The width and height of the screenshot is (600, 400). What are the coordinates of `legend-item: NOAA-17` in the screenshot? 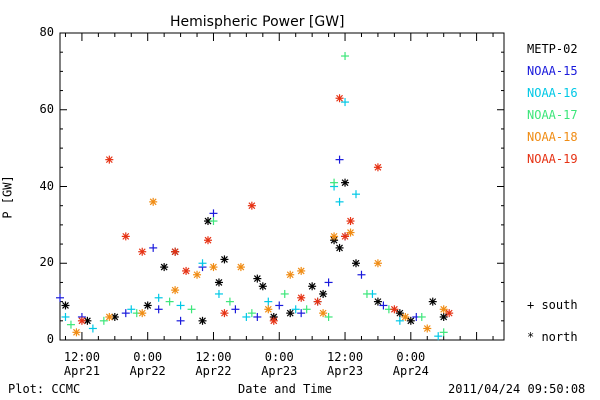 It's located at (552, 115).